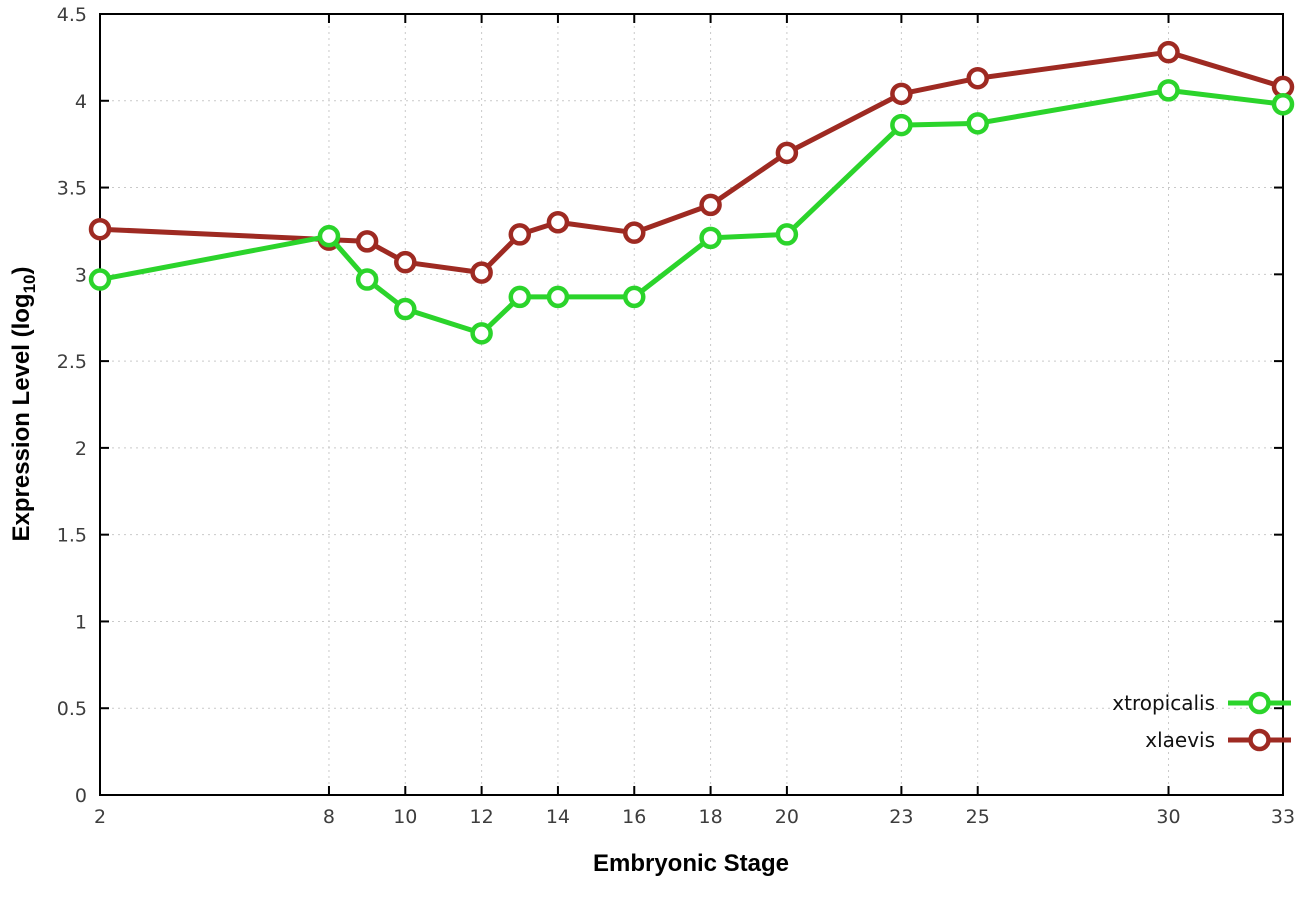  What do you see at coordinates (710, 817) in the screenshot?
I see `x-tick-label: 18` at bounding box center [710, 817].